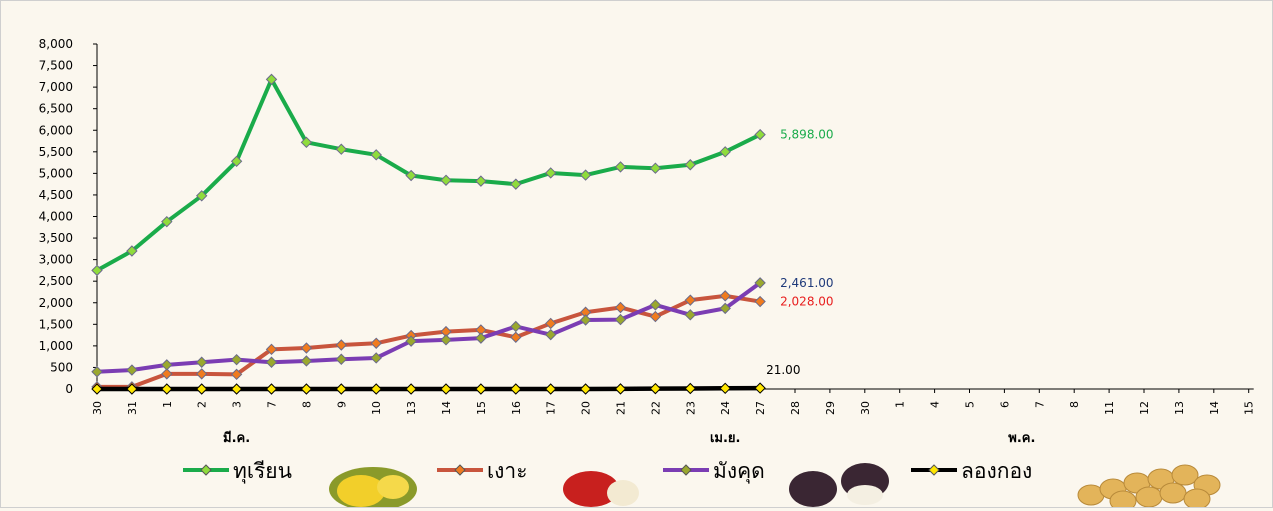 This screenshot has width=1273, height=511. I want to click on legend-label: มังคุด, so click(739, 471).